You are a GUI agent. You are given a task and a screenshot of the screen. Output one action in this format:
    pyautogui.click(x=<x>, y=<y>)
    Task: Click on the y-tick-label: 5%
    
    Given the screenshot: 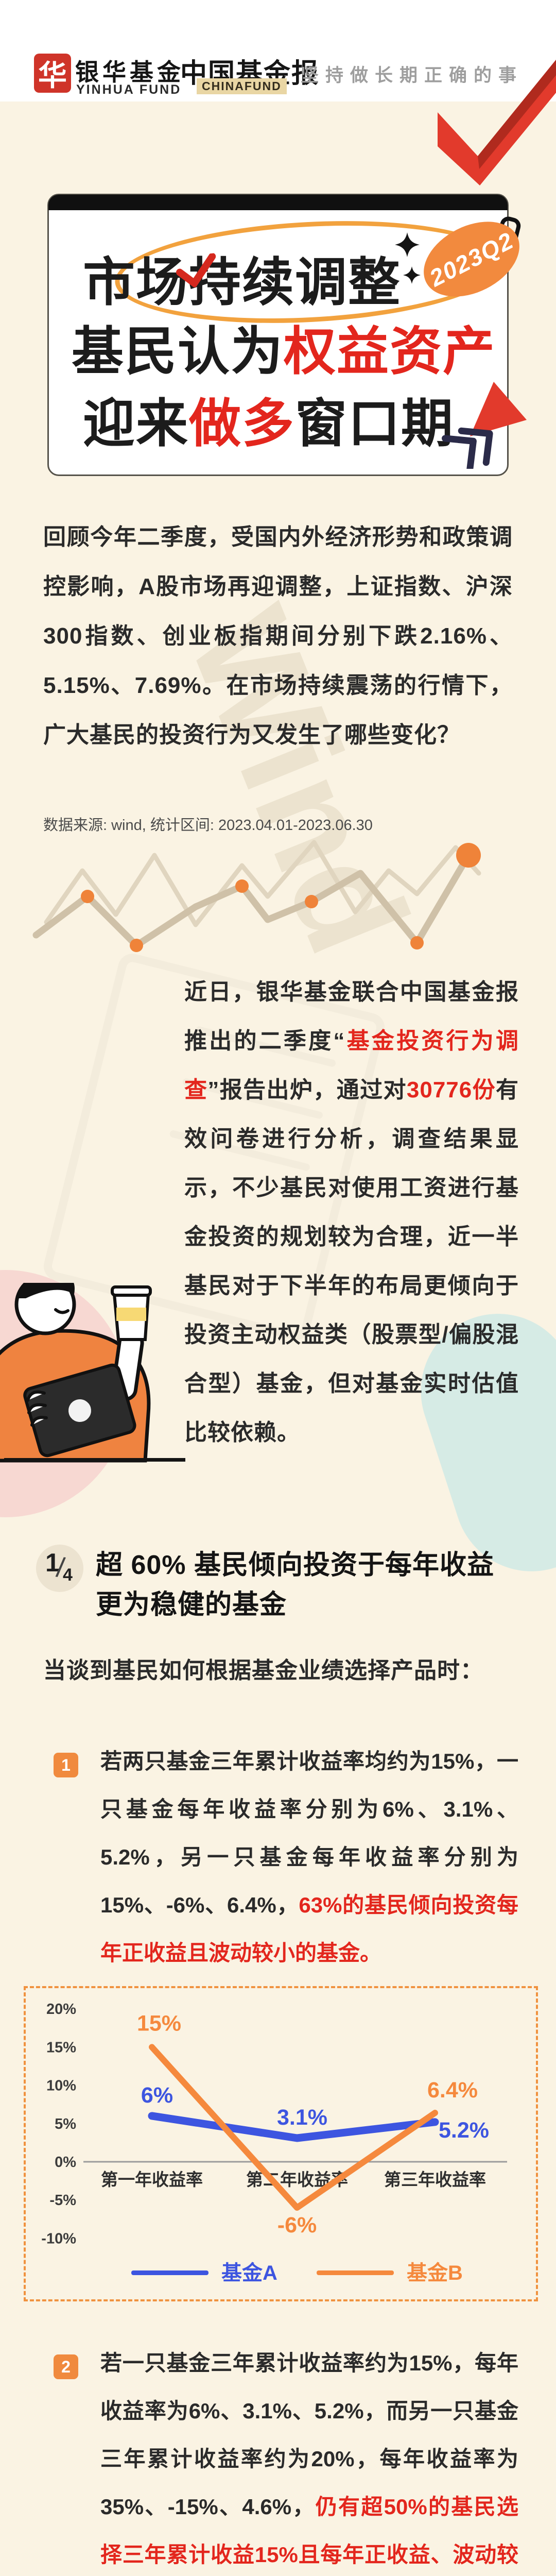 What is the action you would take?
    pyautogui.click(x=65, y=2124)
    